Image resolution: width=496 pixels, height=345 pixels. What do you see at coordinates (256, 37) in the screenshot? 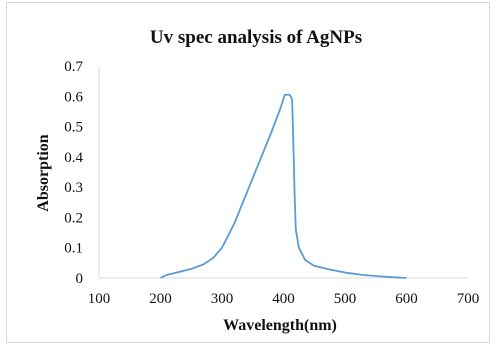
I see `chart-title: Uv spec analysis of AgNPs` at bounding box center [256, 37].